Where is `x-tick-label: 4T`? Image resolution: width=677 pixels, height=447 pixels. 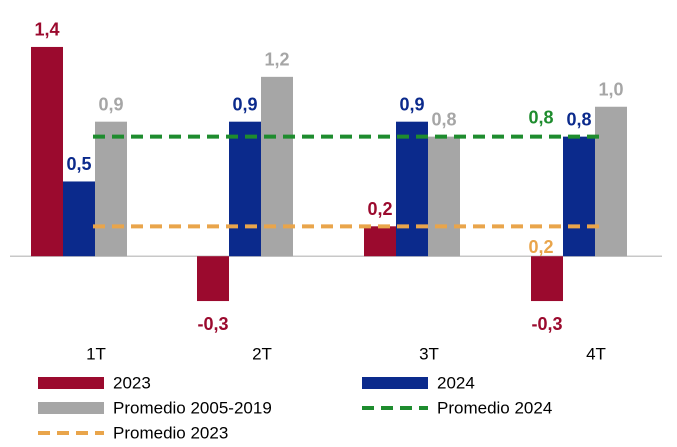 x-tick-label: 4T is located at coordinates (596, 353).